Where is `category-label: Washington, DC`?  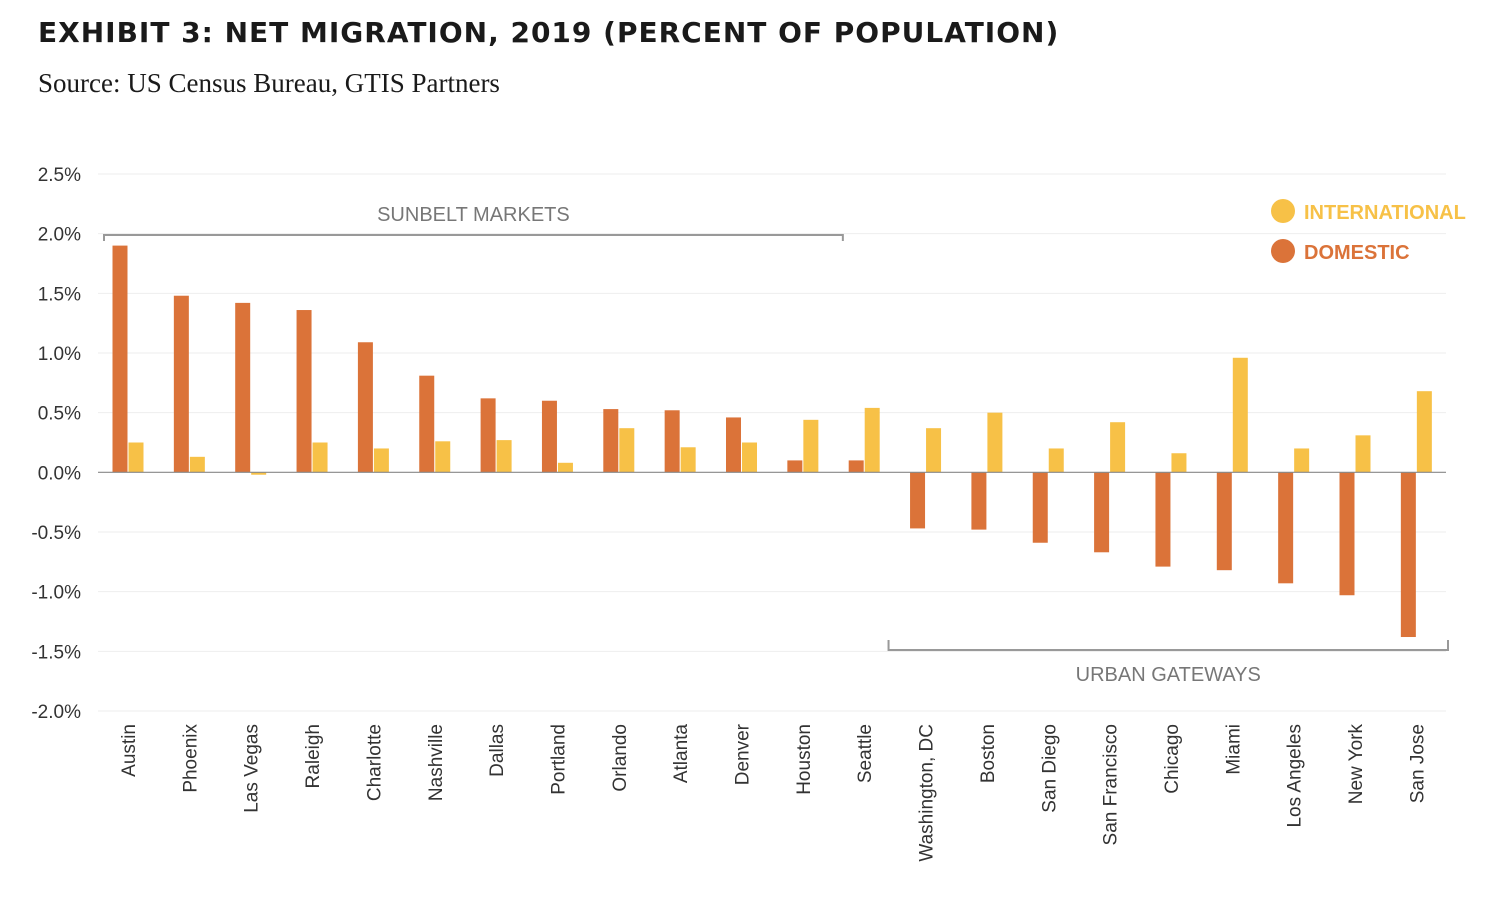 category-label: Washington, DC is located at coordinates (927, 793).